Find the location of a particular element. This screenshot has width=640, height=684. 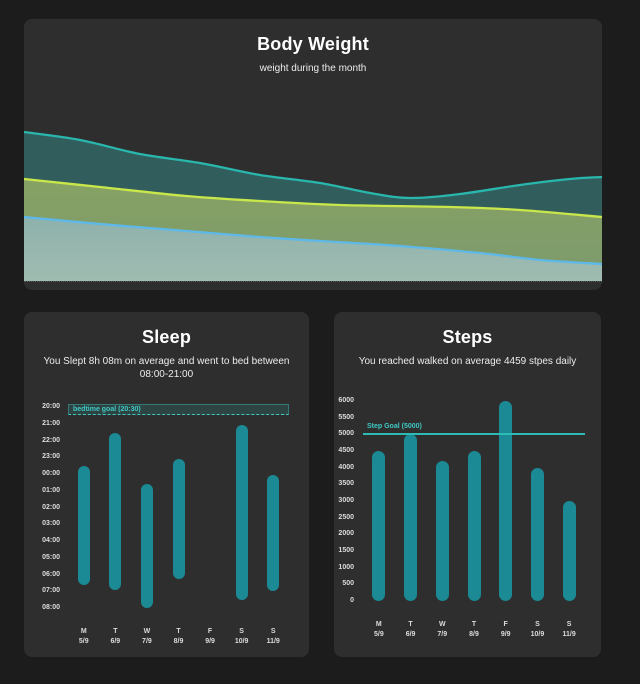

sleep-x-axis-date-label: 6/9 is located at coordinates (115, 641).